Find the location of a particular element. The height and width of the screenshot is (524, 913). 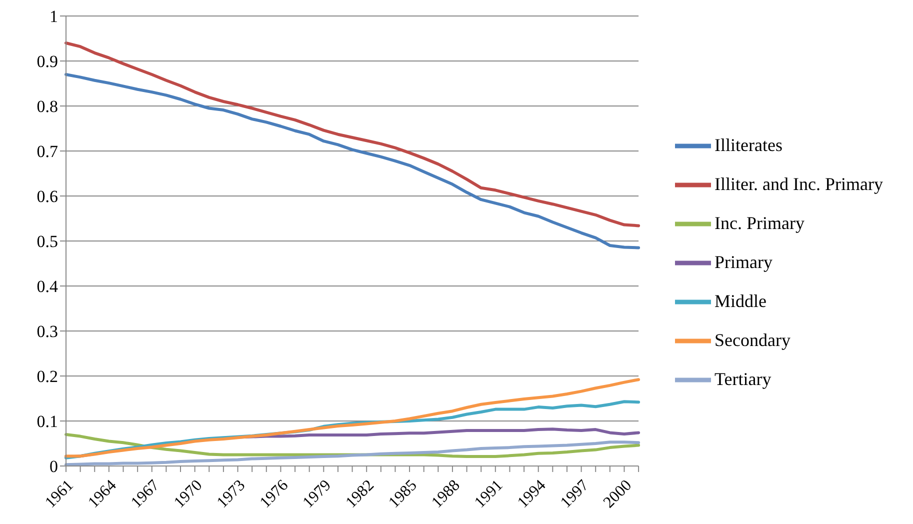

legend-label: Illiterates is located at coordinates (748, 144).